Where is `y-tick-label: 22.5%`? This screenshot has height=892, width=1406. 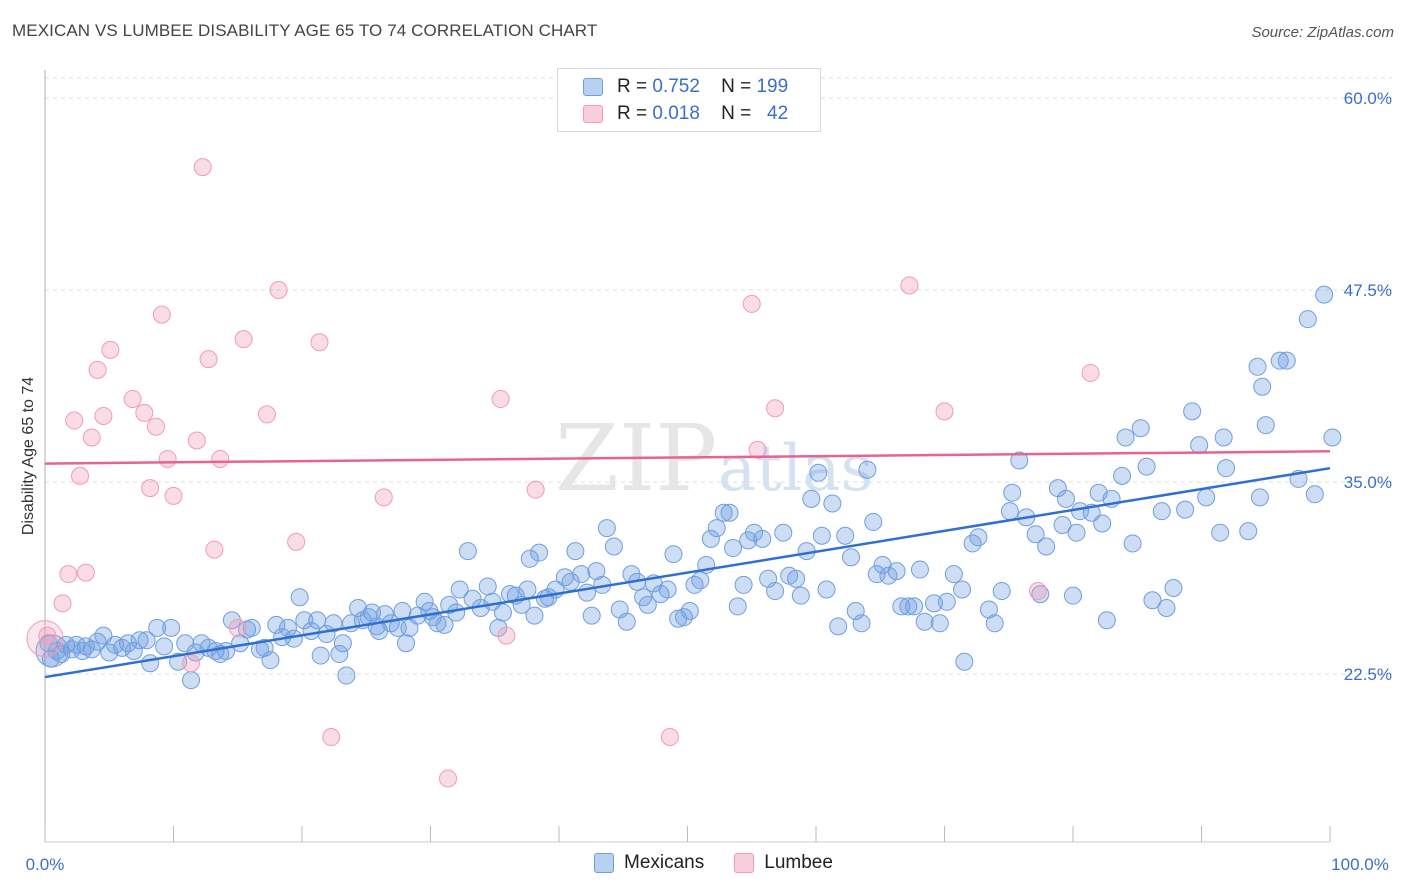 y-tick-label: 22.5% is located at coordinates (1368, 674).